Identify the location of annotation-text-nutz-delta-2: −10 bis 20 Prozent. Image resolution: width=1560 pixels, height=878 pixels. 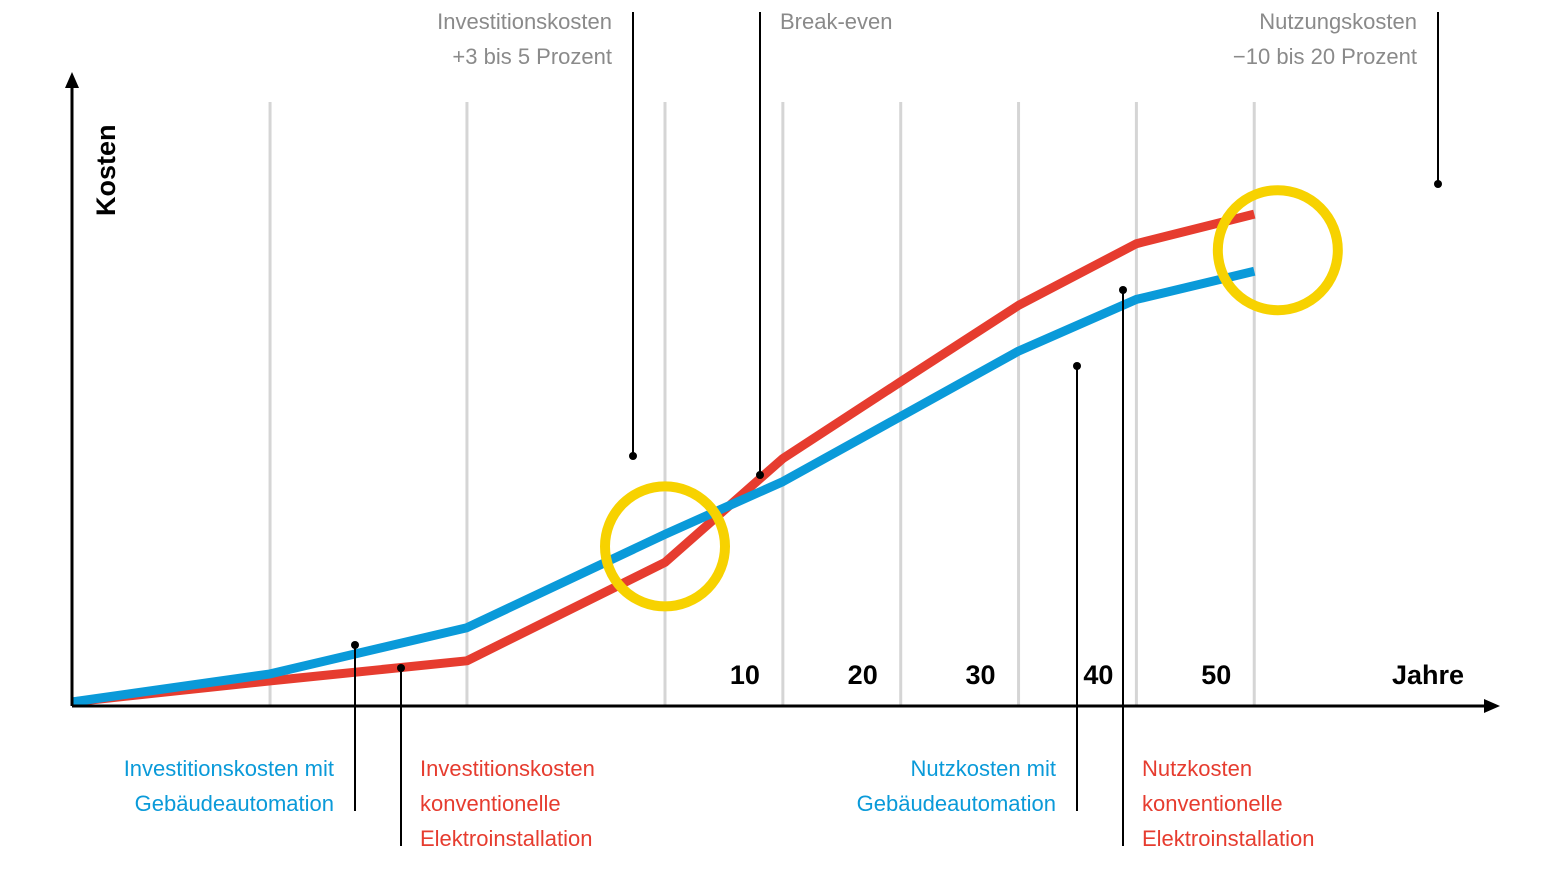
(1325, 56).